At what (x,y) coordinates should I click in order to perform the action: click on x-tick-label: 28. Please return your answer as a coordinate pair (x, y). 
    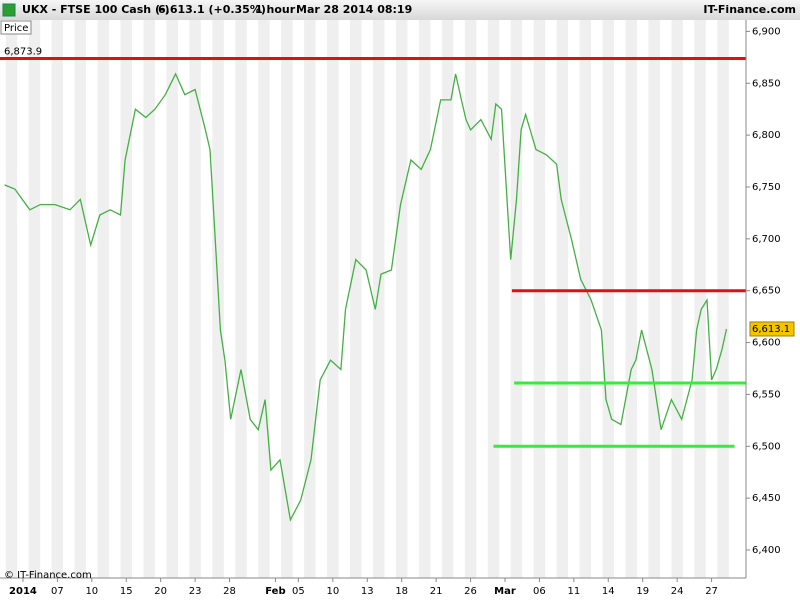
    Looking at the image, I should click on (229, 591).